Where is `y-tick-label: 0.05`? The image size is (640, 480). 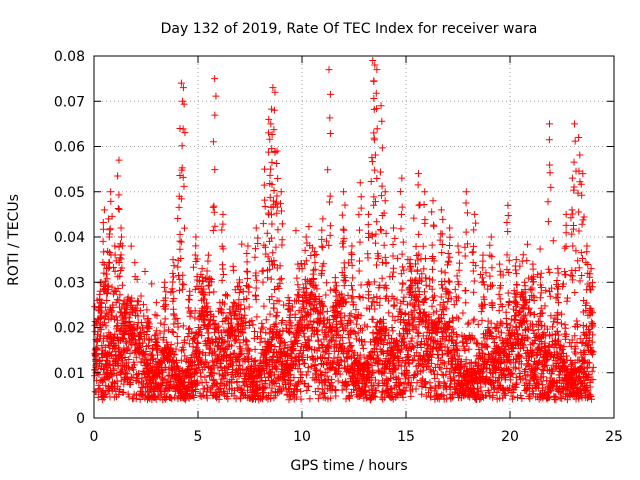
y-tick-label: 0.05 is located at coordinates (69, 193).